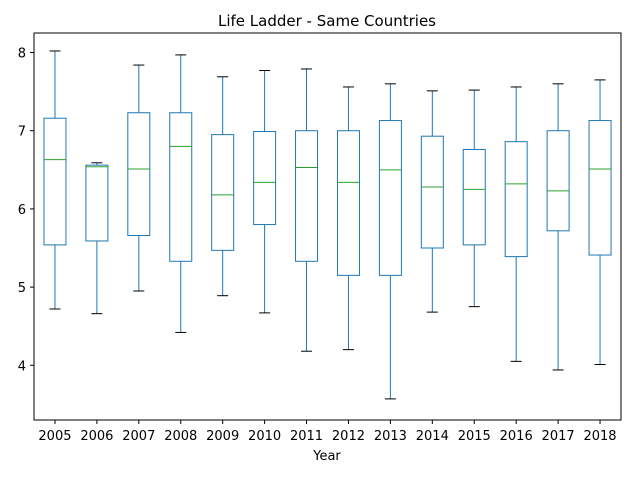  I want to click on box-2016, so click(516, 224).